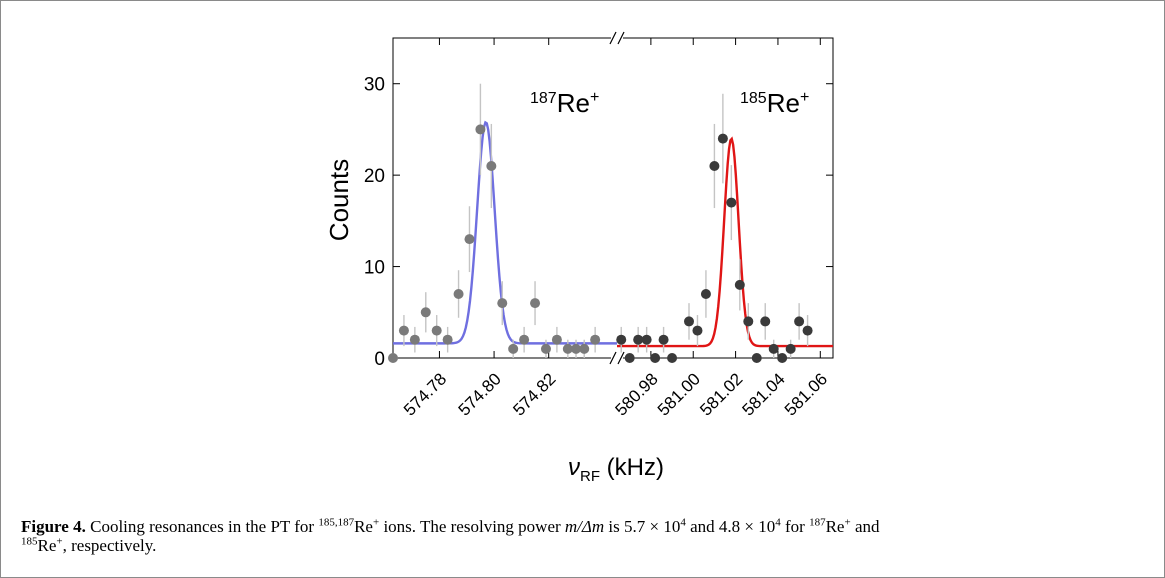 The image size is (1165, 578). Describe the element at coordinates (53, 526) in the screenshot. I see `caption-label: Figure 4.` at that location.